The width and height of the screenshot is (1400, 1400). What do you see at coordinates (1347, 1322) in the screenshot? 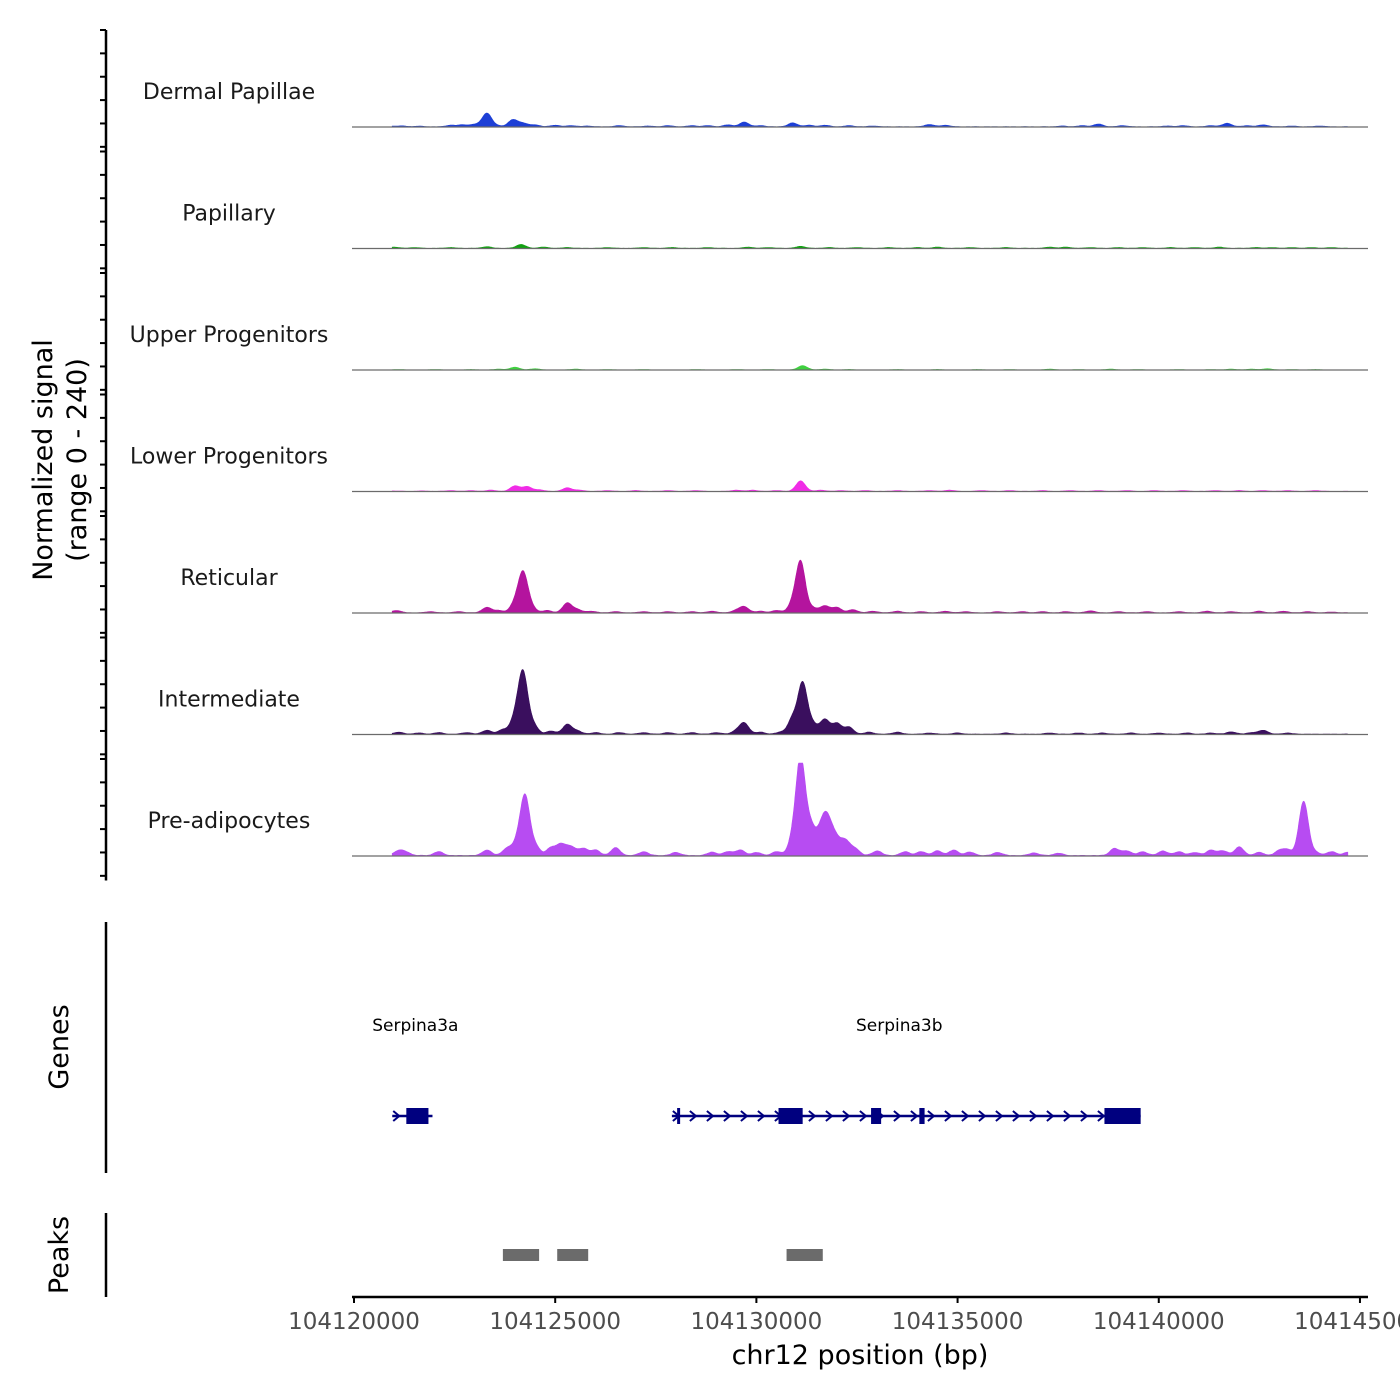
I see `x-tick-label: 104145000` at bounding box center [1347, 1322].